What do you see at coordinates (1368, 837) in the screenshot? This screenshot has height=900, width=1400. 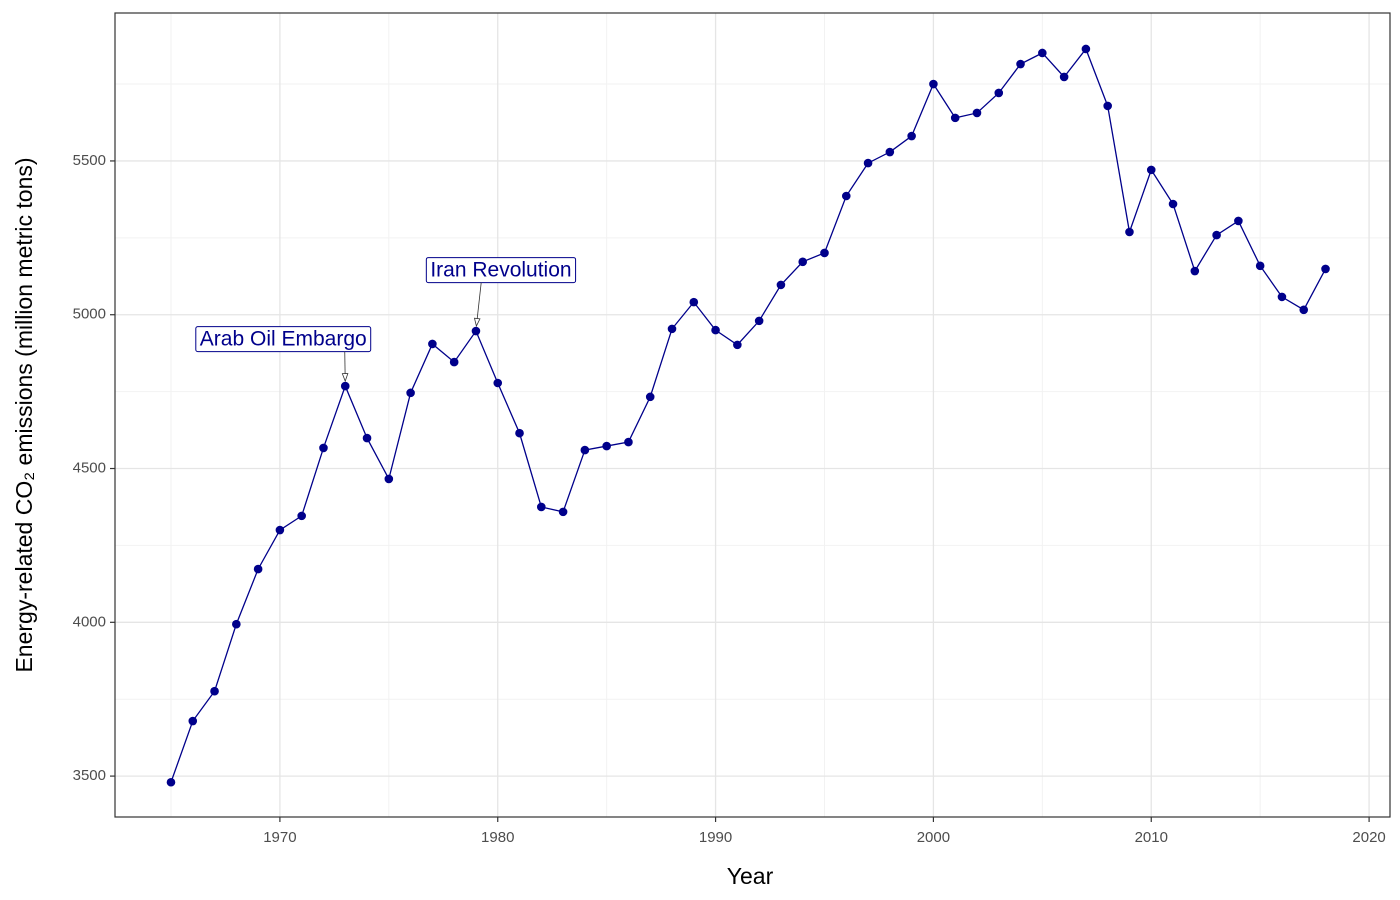 I see `x-tick-label: 2020` at bounding box center [1368, 837].